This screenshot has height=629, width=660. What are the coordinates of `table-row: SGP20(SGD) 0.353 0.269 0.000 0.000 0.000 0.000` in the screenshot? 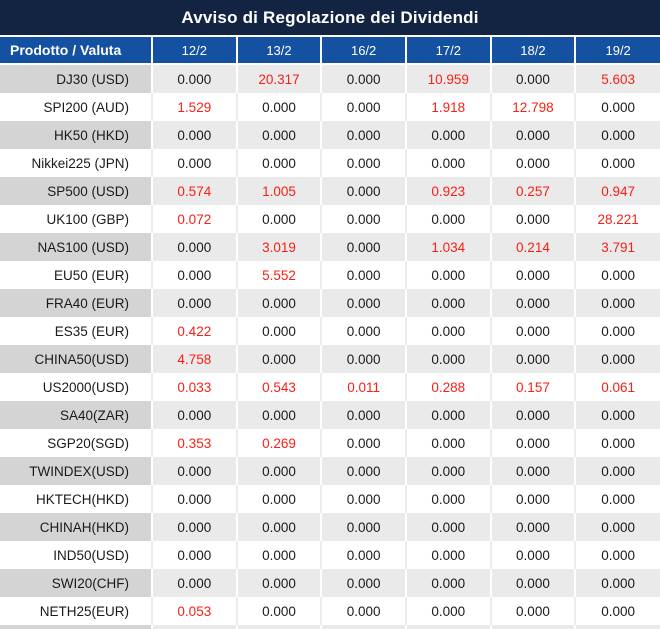 It's located at (330, 443).